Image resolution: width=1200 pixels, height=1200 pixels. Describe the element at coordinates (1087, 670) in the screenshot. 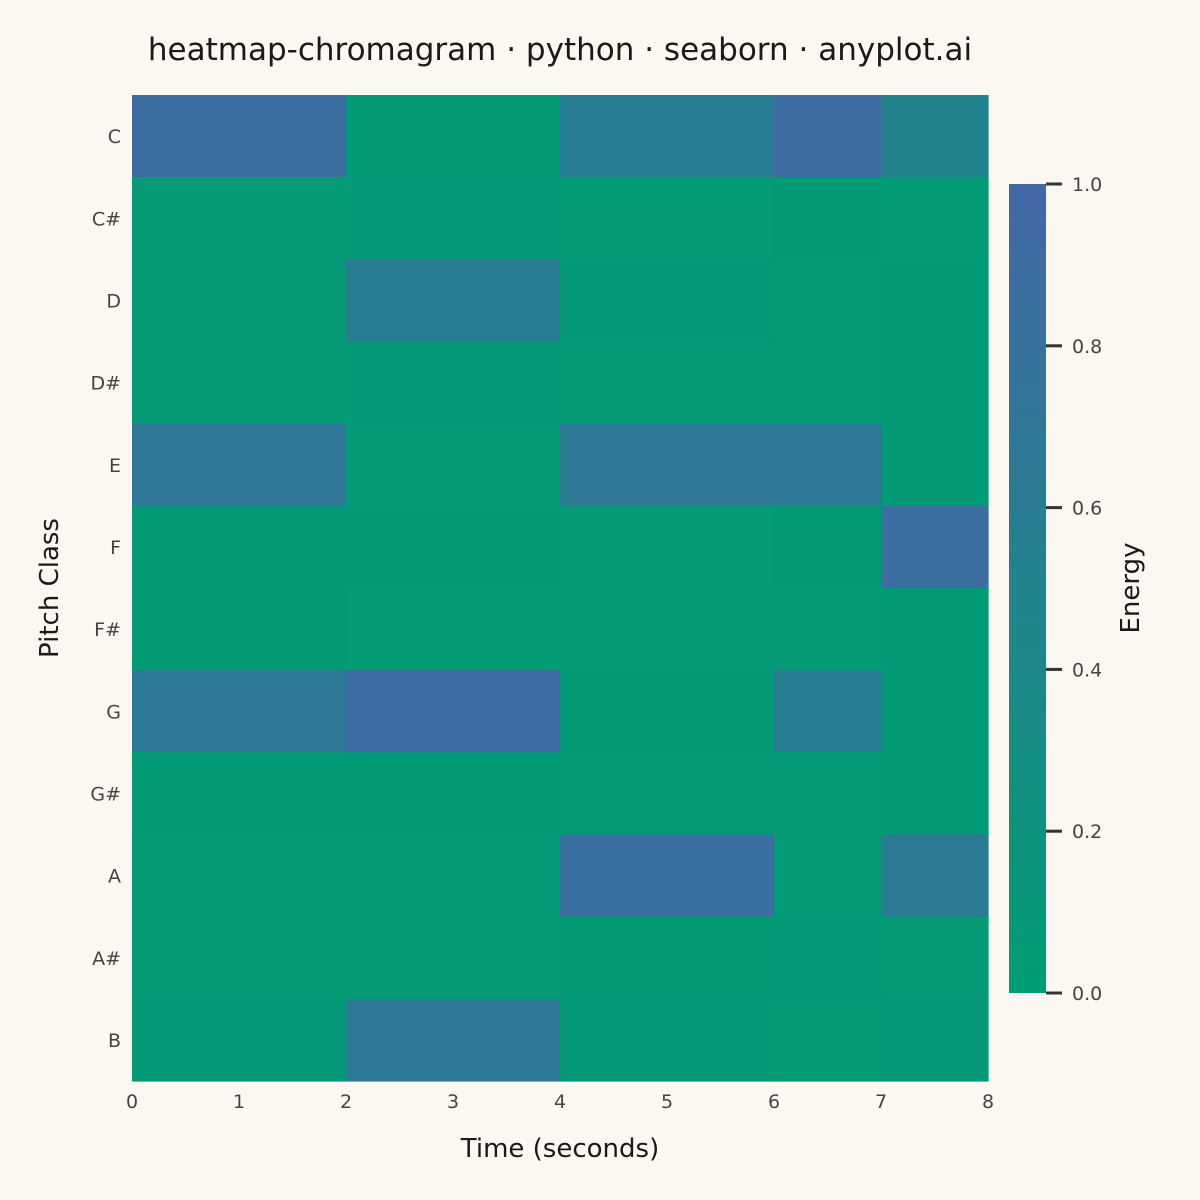

I see `colorbar-tick-label: 0.4` at that location.